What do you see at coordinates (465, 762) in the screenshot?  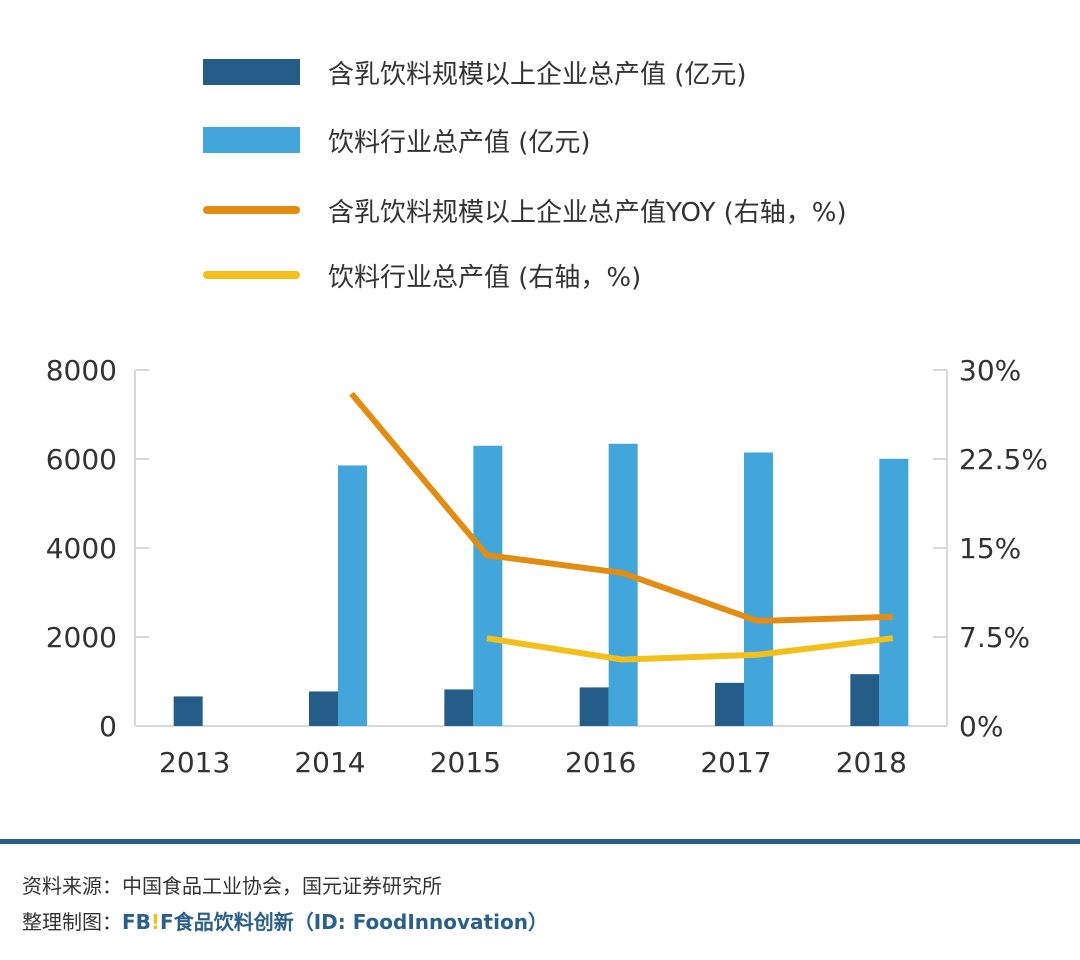 I see `x-tick-label: 2015` at bounding box center [465, 762].